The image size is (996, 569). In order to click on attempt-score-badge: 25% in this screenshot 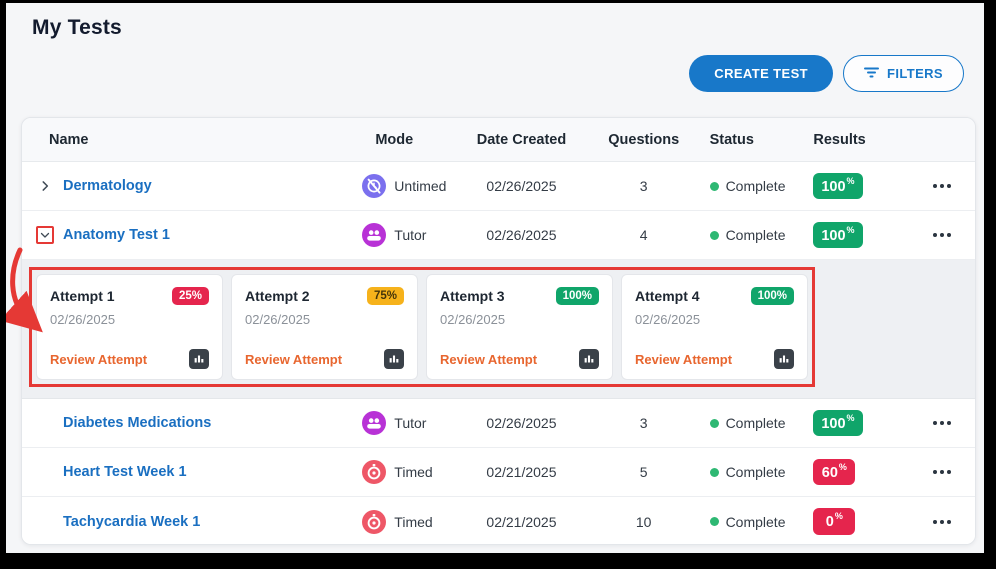, I will do `click(190, 296)`.